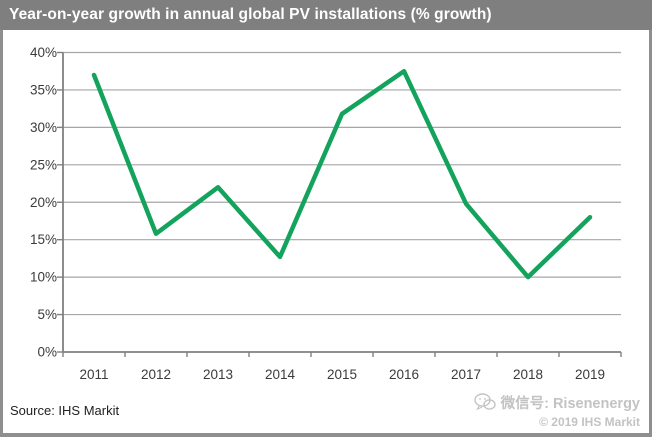 The image size is (652, 437). I want to click on y-tick-label: 10%, so click(43, 277).